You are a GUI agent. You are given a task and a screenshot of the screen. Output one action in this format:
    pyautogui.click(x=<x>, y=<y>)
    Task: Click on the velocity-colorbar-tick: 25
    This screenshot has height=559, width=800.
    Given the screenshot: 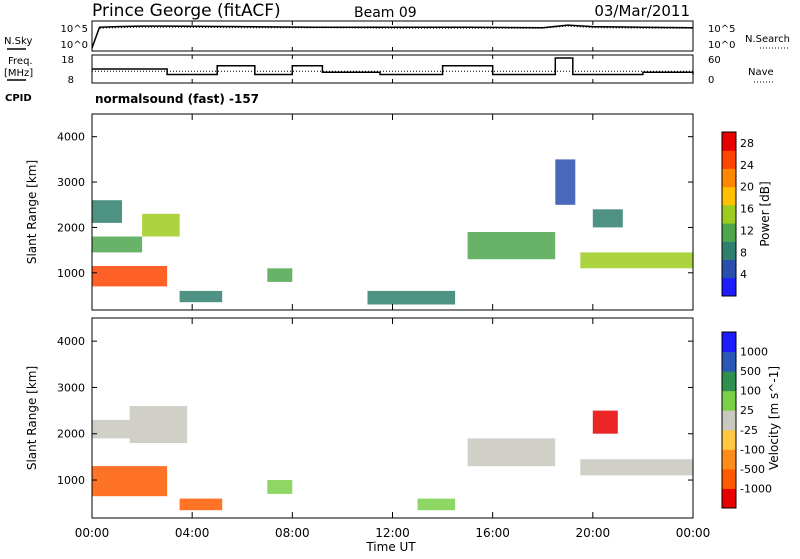 What is the action you would take?
    pyautogui.click(x=747, y=410)
    